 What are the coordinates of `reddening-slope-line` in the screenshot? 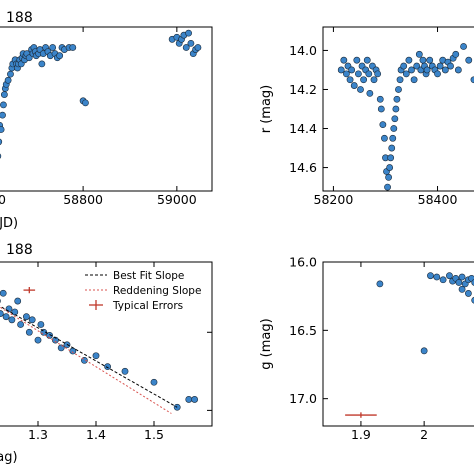 It's located at (86, 360).